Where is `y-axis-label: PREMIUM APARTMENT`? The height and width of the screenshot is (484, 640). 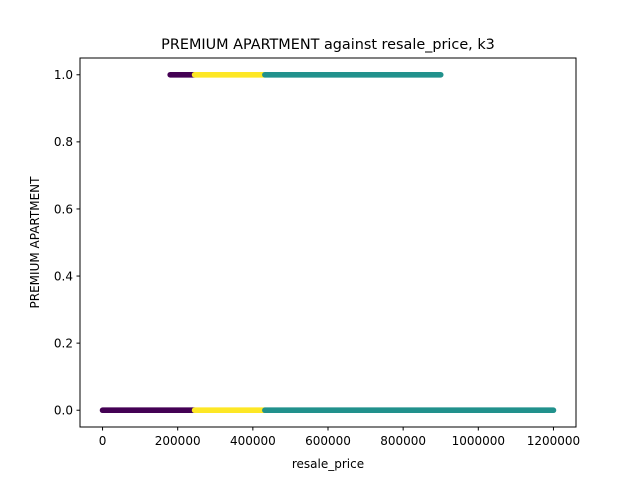 y-axis-label: PREMIUM APARTMENT is located at coordinates (35, 242).